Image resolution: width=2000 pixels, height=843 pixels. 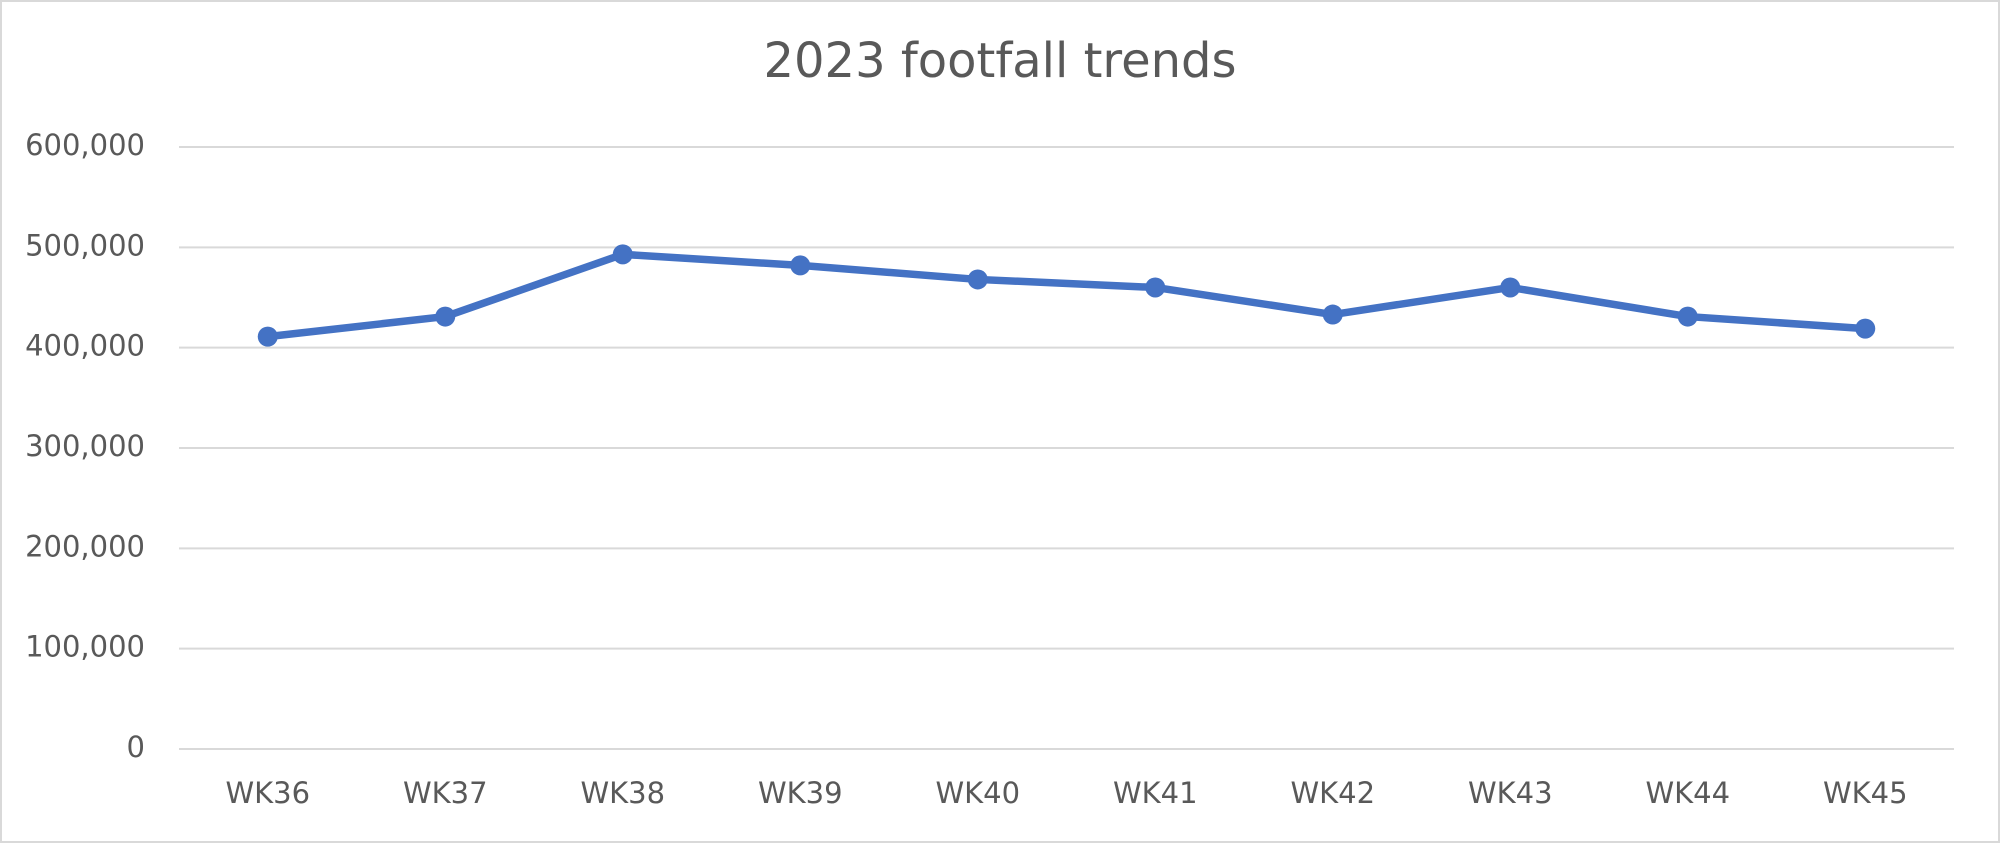 What do you see at coordinates (1865, 793) in the screenshot?
I see `x-tick-label: WK45` at bounding box center [1865, 793].